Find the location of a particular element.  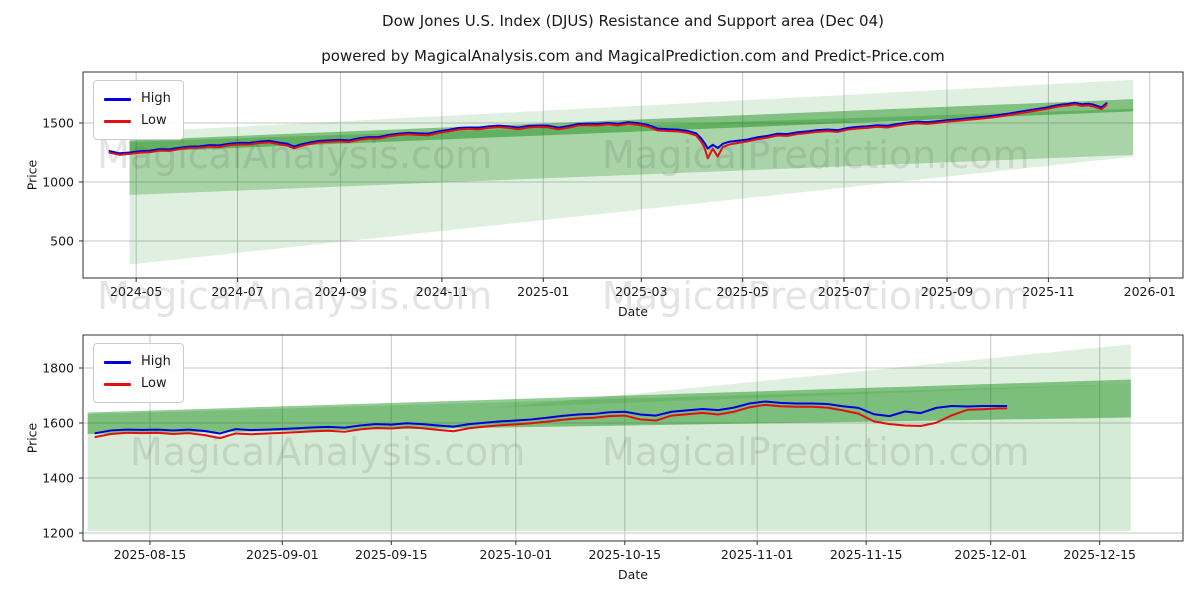

x-tick-label: 2024-07 is located at coordinates (237, 291).